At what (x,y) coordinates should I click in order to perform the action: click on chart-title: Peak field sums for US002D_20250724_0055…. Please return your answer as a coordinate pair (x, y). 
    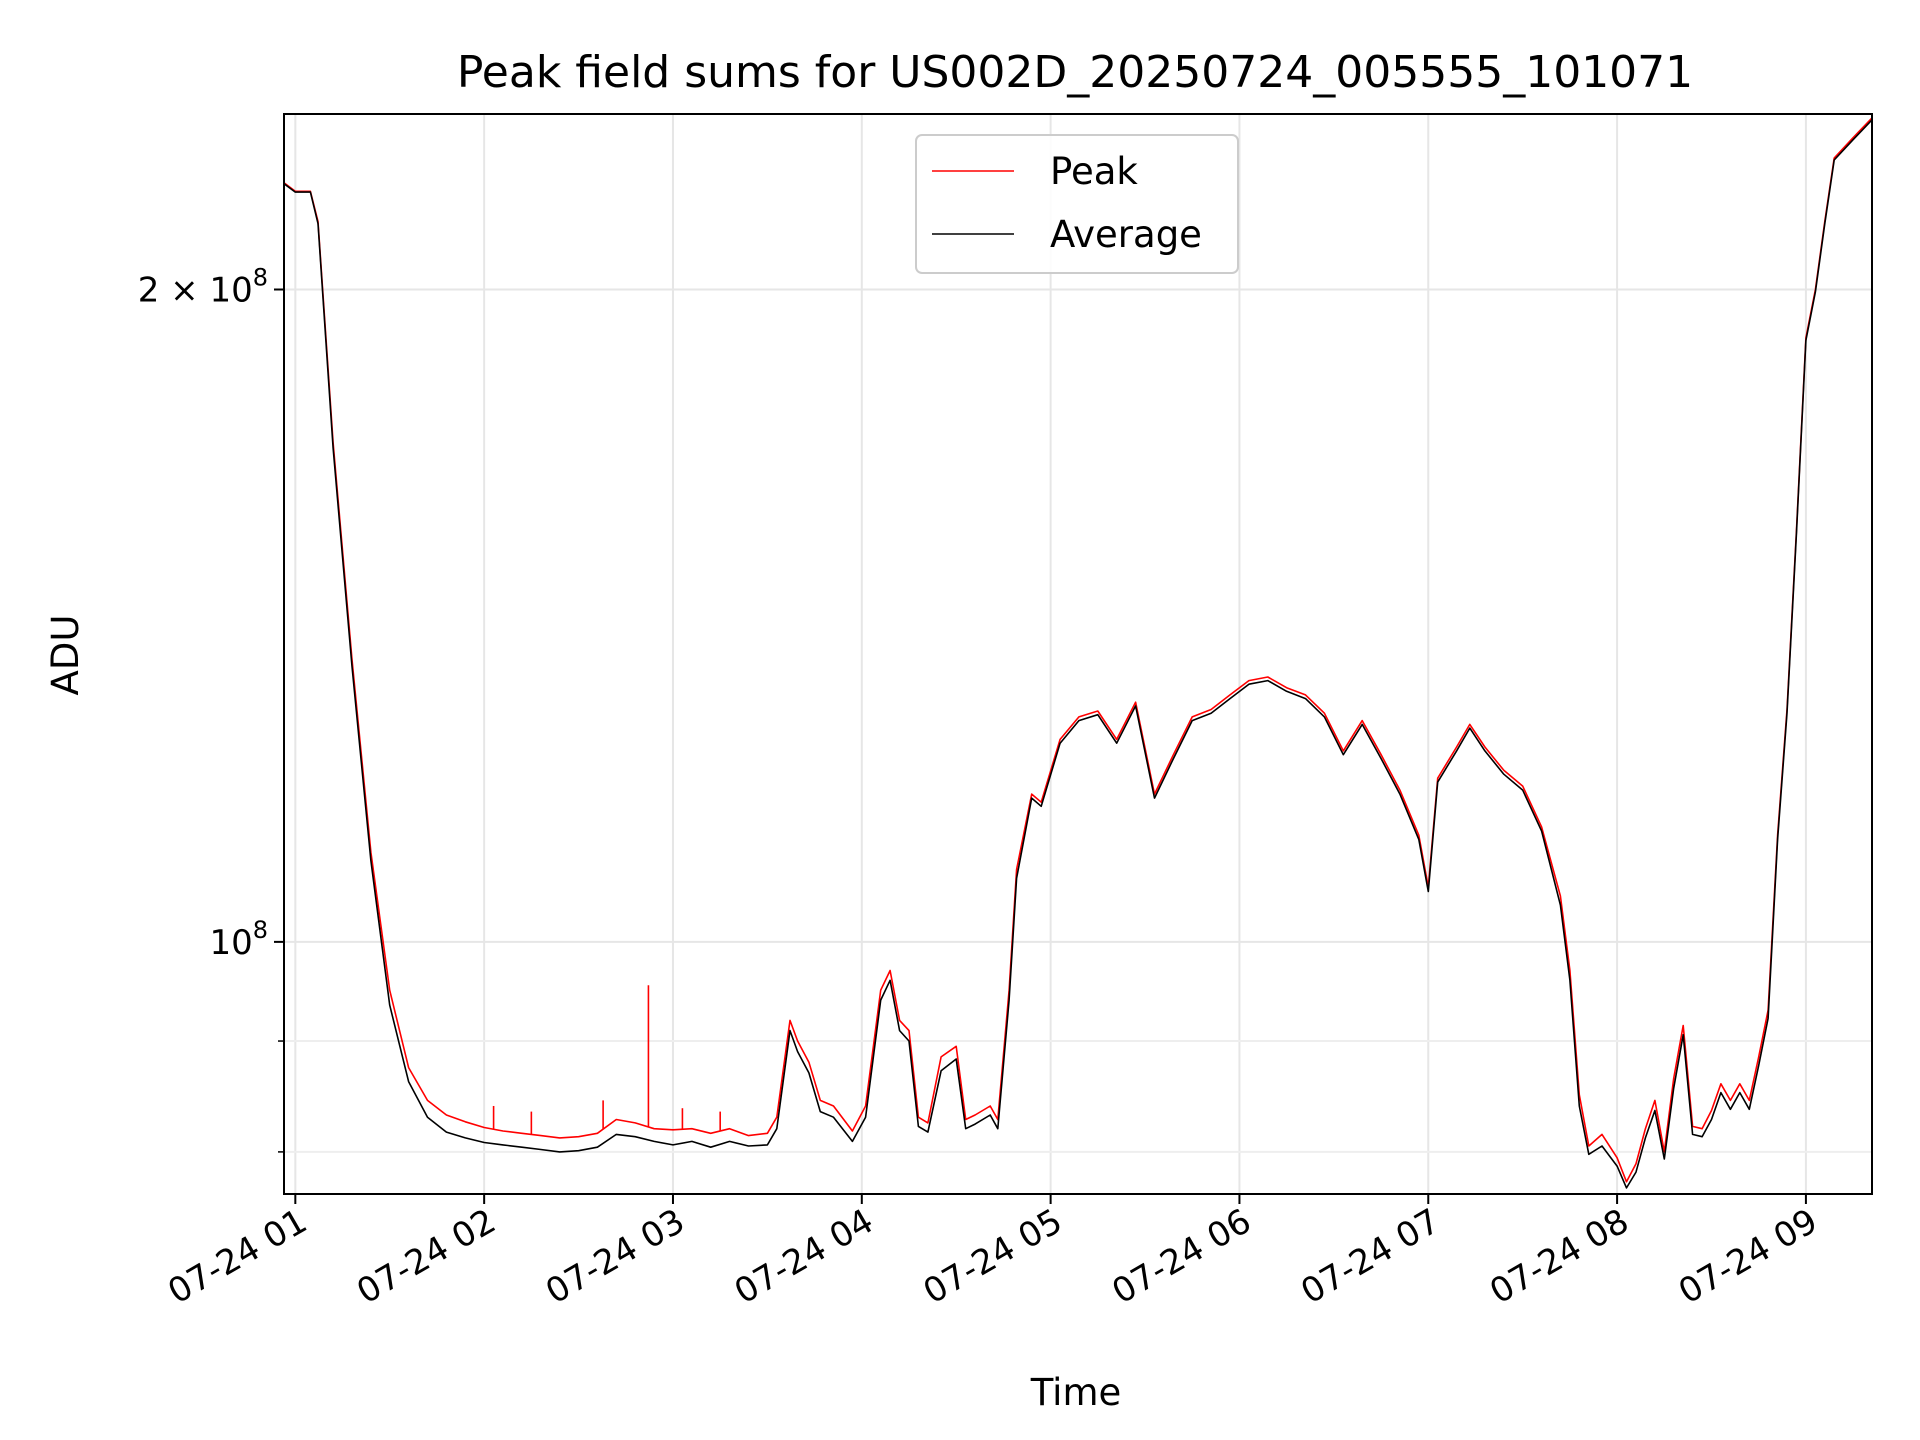
    Looking at the image, I should click on (1075, 72).